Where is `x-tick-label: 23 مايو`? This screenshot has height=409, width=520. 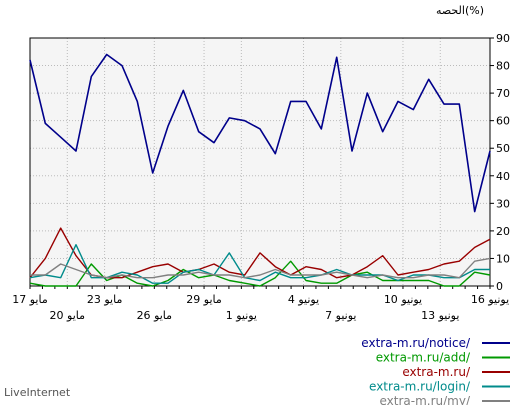 x-tick-label: 23 مايو is located at coordinates (105, 299).